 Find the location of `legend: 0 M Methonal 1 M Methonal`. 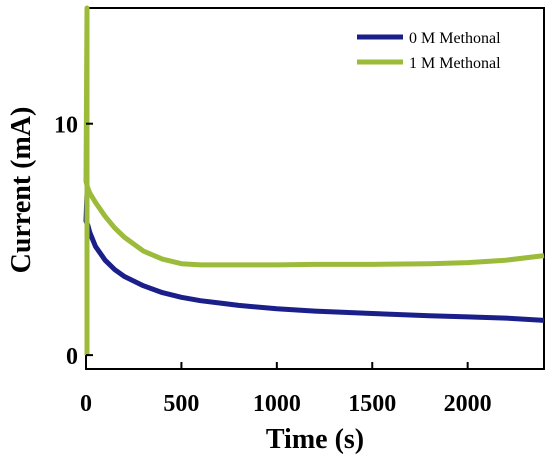

legend: 0 M Methonal 1 M Methonal is located at coordinates (429, 51).